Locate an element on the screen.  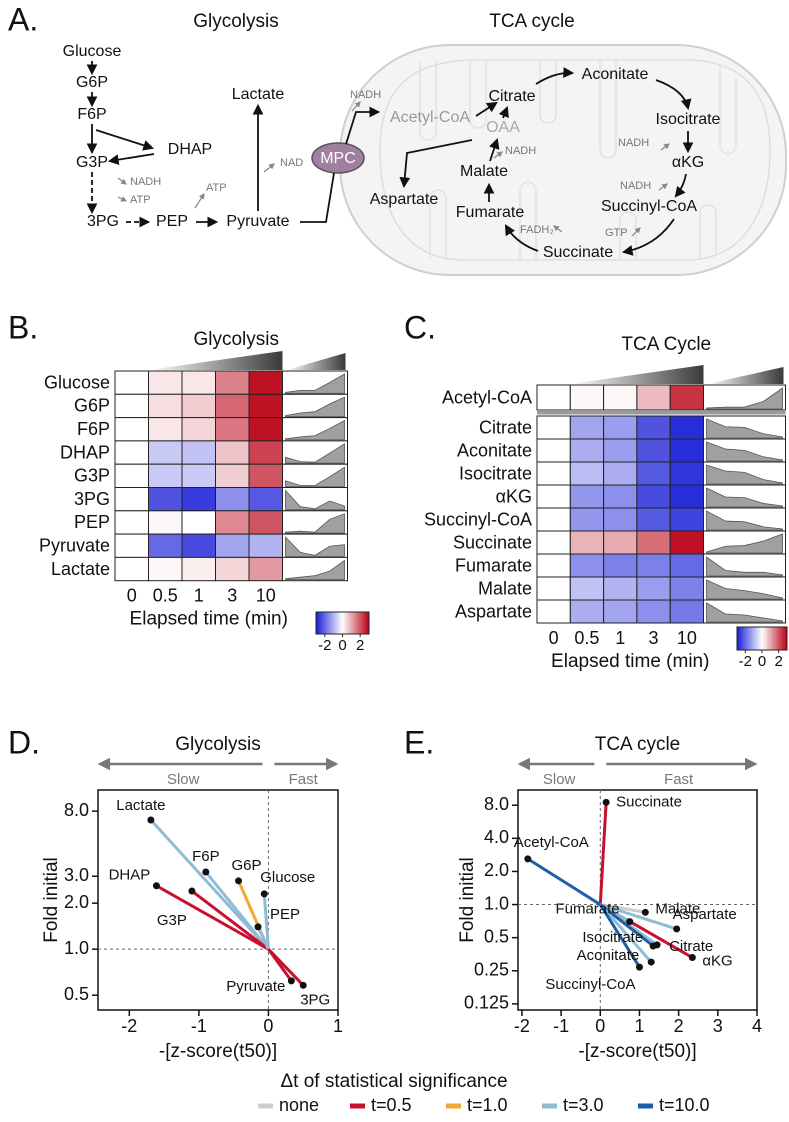
time-gradient is located at coordinates (637, 374).